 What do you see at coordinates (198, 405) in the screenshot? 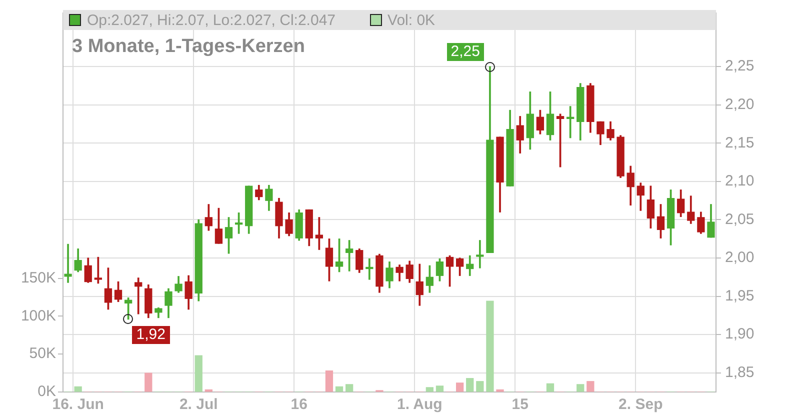
I see `x-tick-label: 2. Jul` at bounding box center [198, 405].